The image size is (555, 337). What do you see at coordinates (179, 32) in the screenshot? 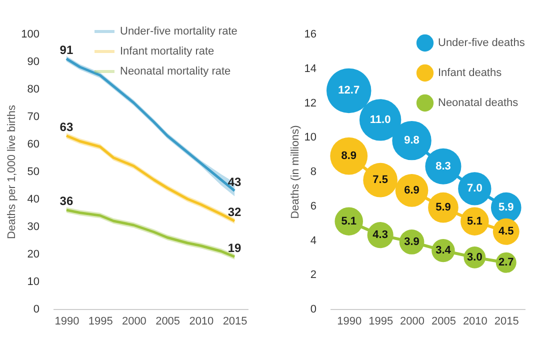
I see `legend-label: Under-five mortality rate` at bounding box center [179, 32].